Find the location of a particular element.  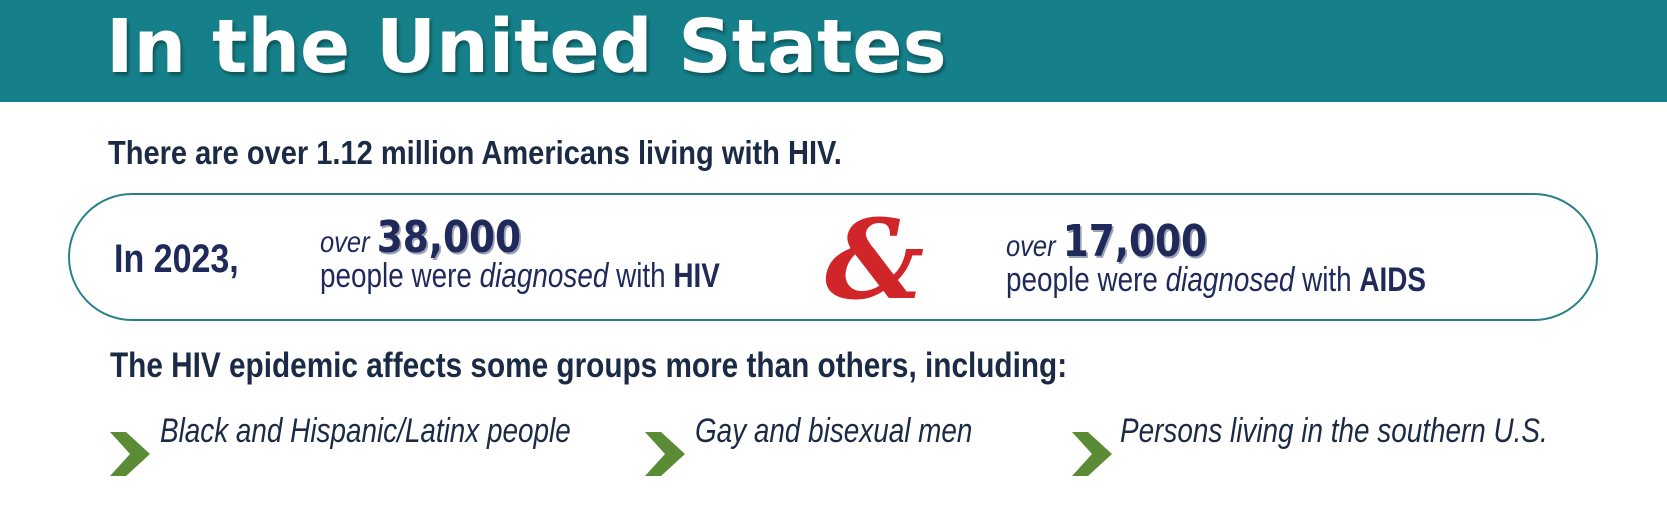

group-item: Black and Hispanic/Latinx people is located at coordinates (365, 431).